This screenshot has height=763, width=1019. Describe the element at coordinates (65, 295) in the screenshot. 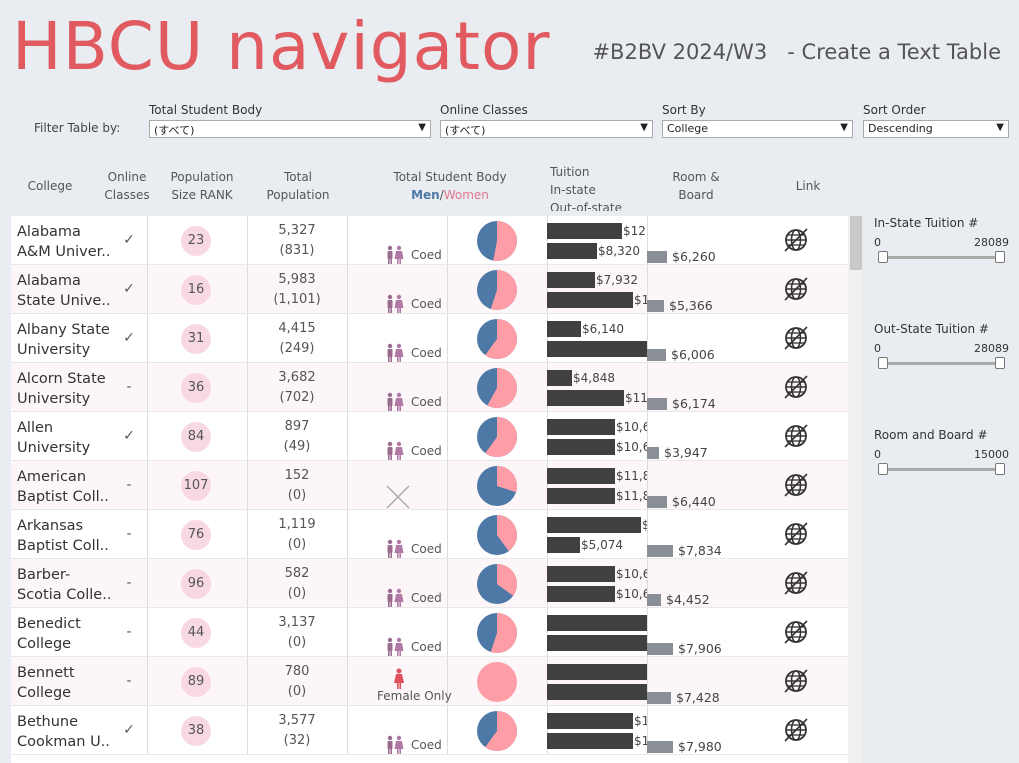

I see `college-name: Alabama State Unive..` at that location.